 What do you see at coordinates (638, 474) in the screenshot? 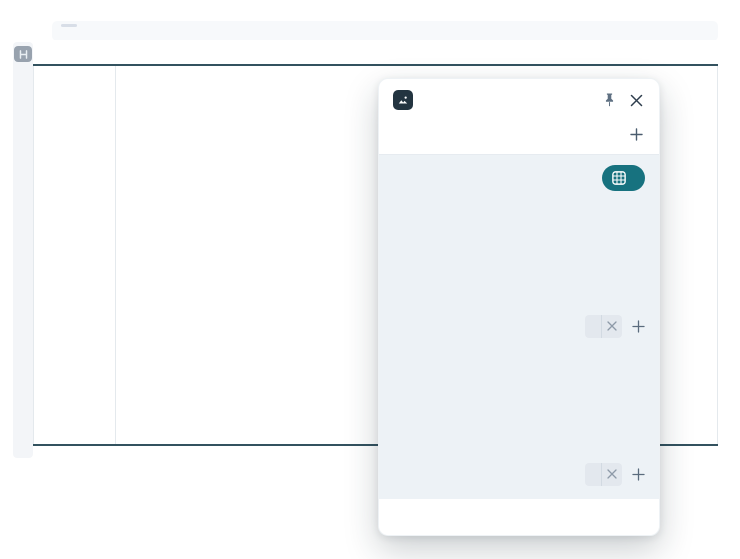
I see `add-exclude-button` at bounding box center [638, 474].